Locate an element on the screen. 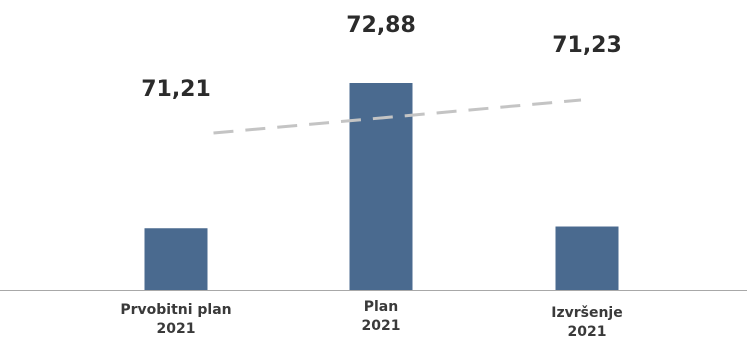 This screenshot has height=341, width=747. value-label-1: 71,21 is located at coordinates (176, 89).